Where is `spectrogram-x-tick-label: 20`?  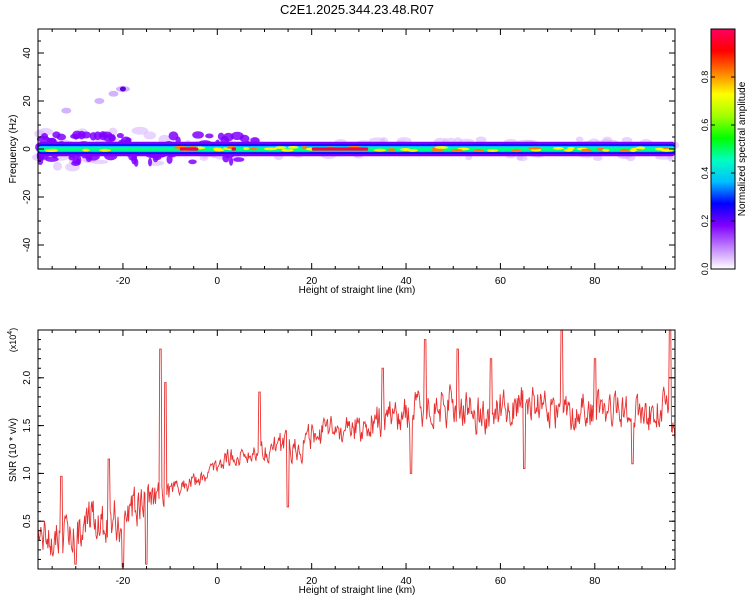
spectrogram-x-tick-label: 20 is located at coordinates (312, 281).